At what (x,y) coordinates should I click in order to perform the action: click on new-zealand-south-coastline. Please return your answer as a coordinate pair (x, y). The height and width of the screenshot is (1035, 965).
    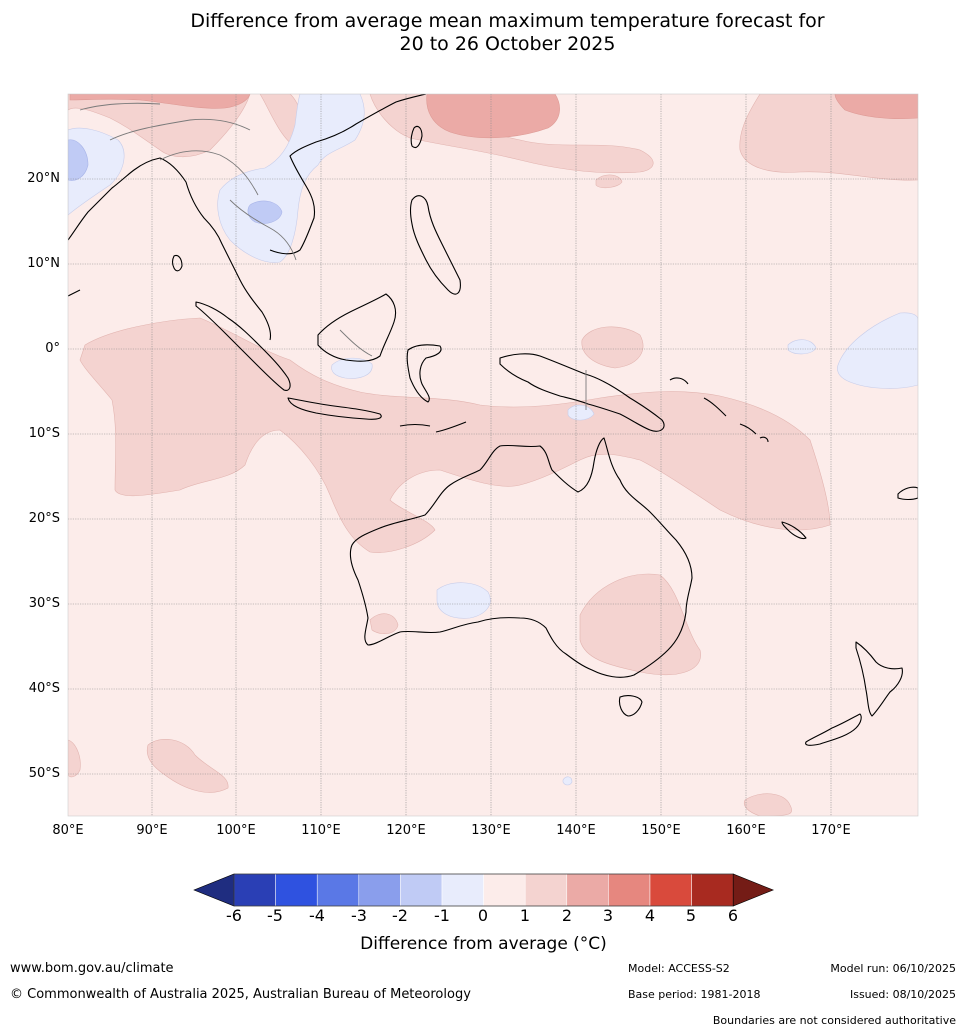
    Looking at the image, I should click on (833, 729).